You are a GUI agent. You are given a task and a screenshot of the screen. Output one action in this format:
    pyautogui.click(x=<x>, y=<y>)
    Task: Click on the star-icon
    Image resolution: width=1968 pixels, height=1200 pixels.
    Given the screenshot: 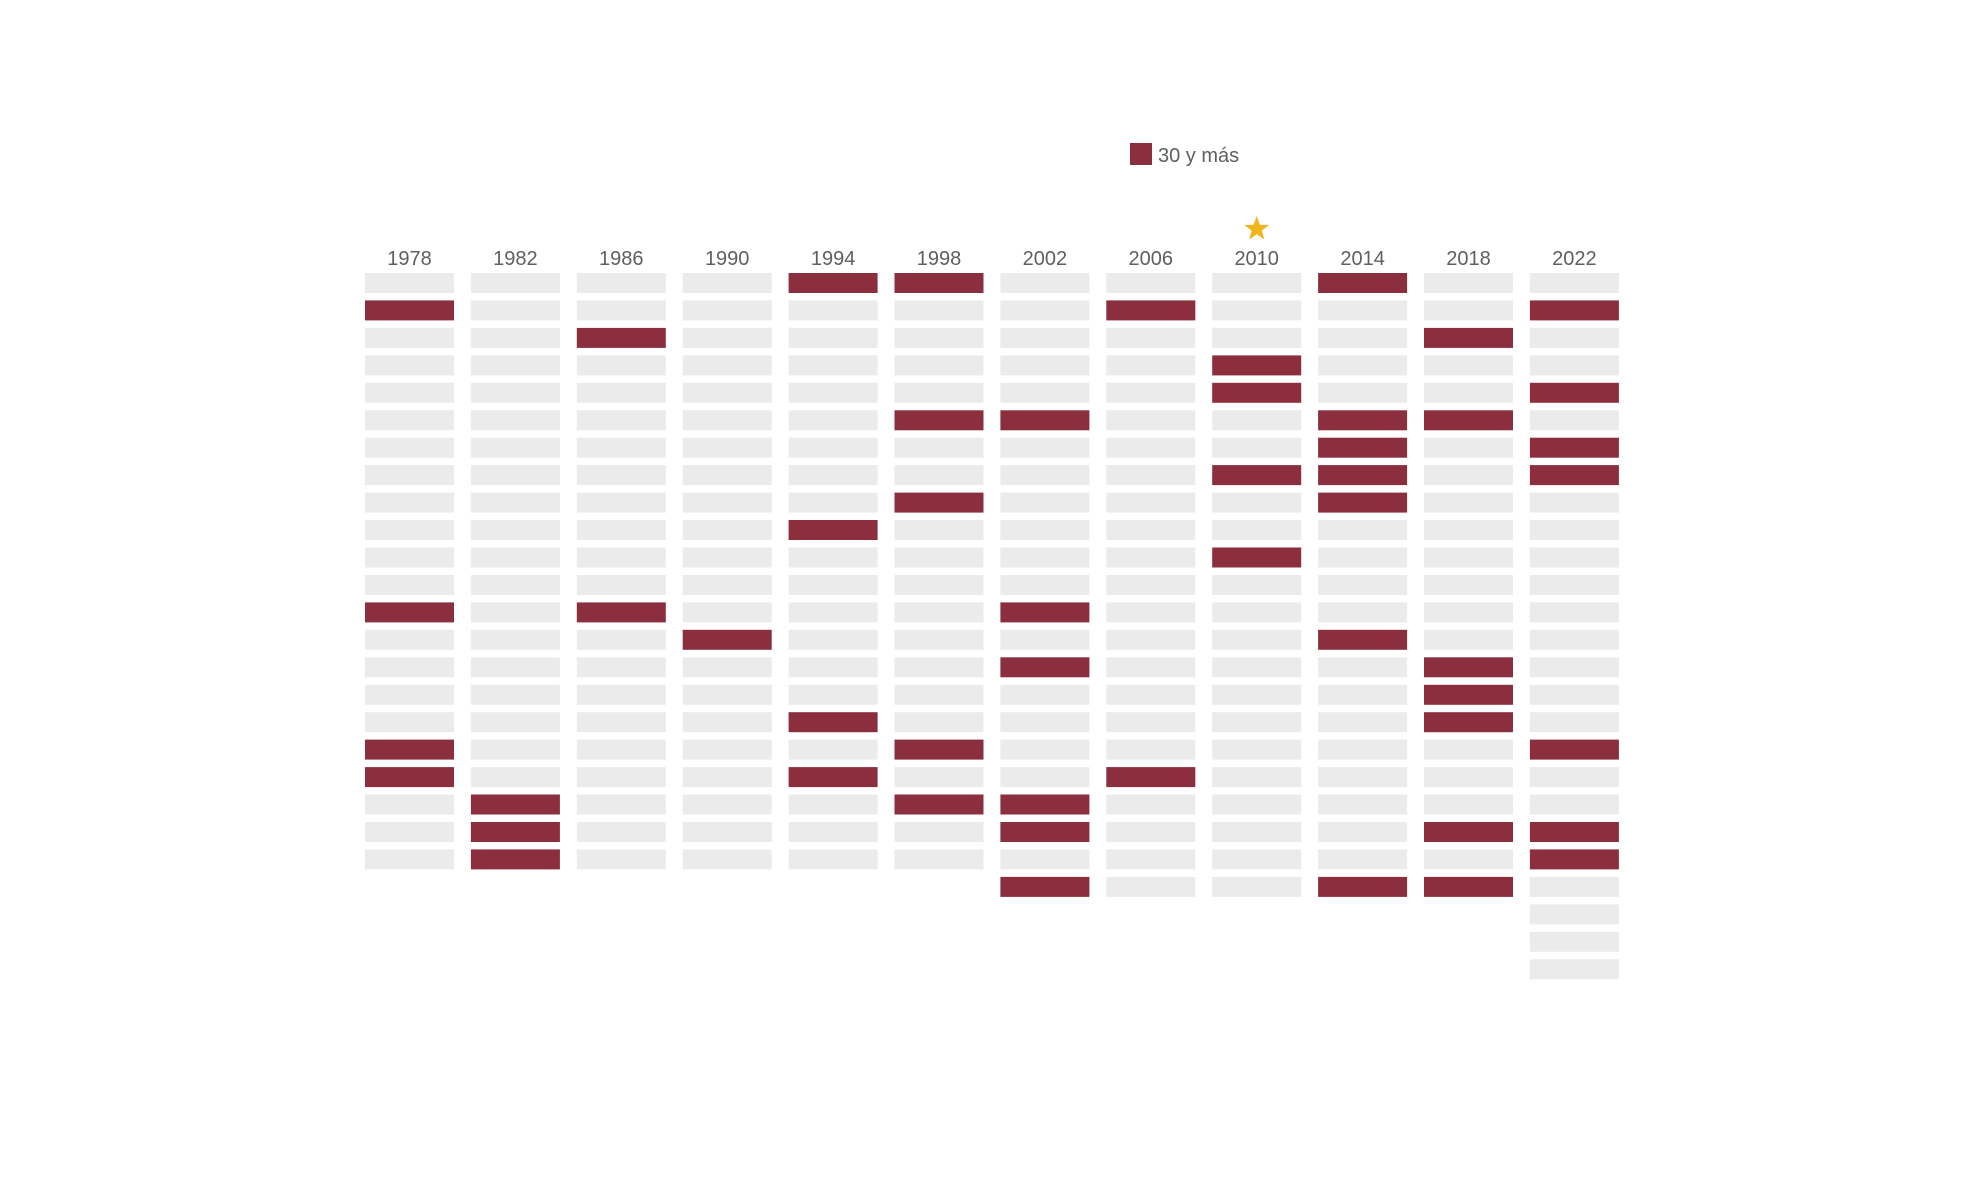 What is the action you would take?
    pyautogui.click(x=1257, y=228)
    